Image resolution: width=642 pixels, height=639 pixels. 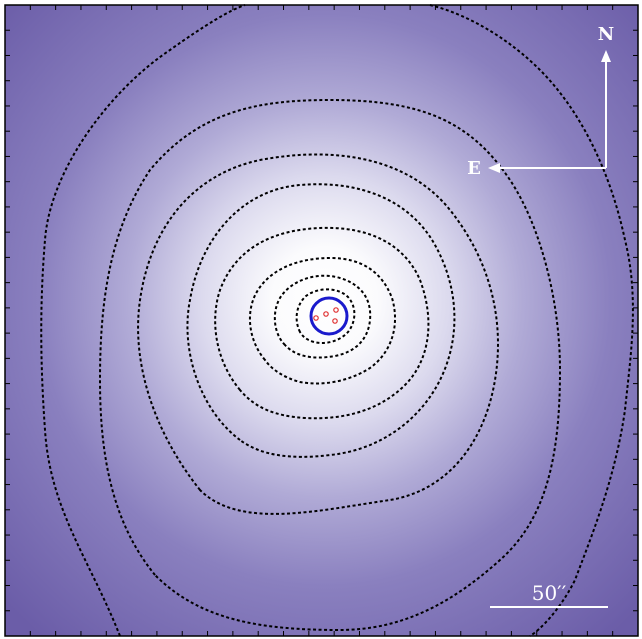 I want to click on scale-bar-label: 50′′, so click(x=549, y=593).